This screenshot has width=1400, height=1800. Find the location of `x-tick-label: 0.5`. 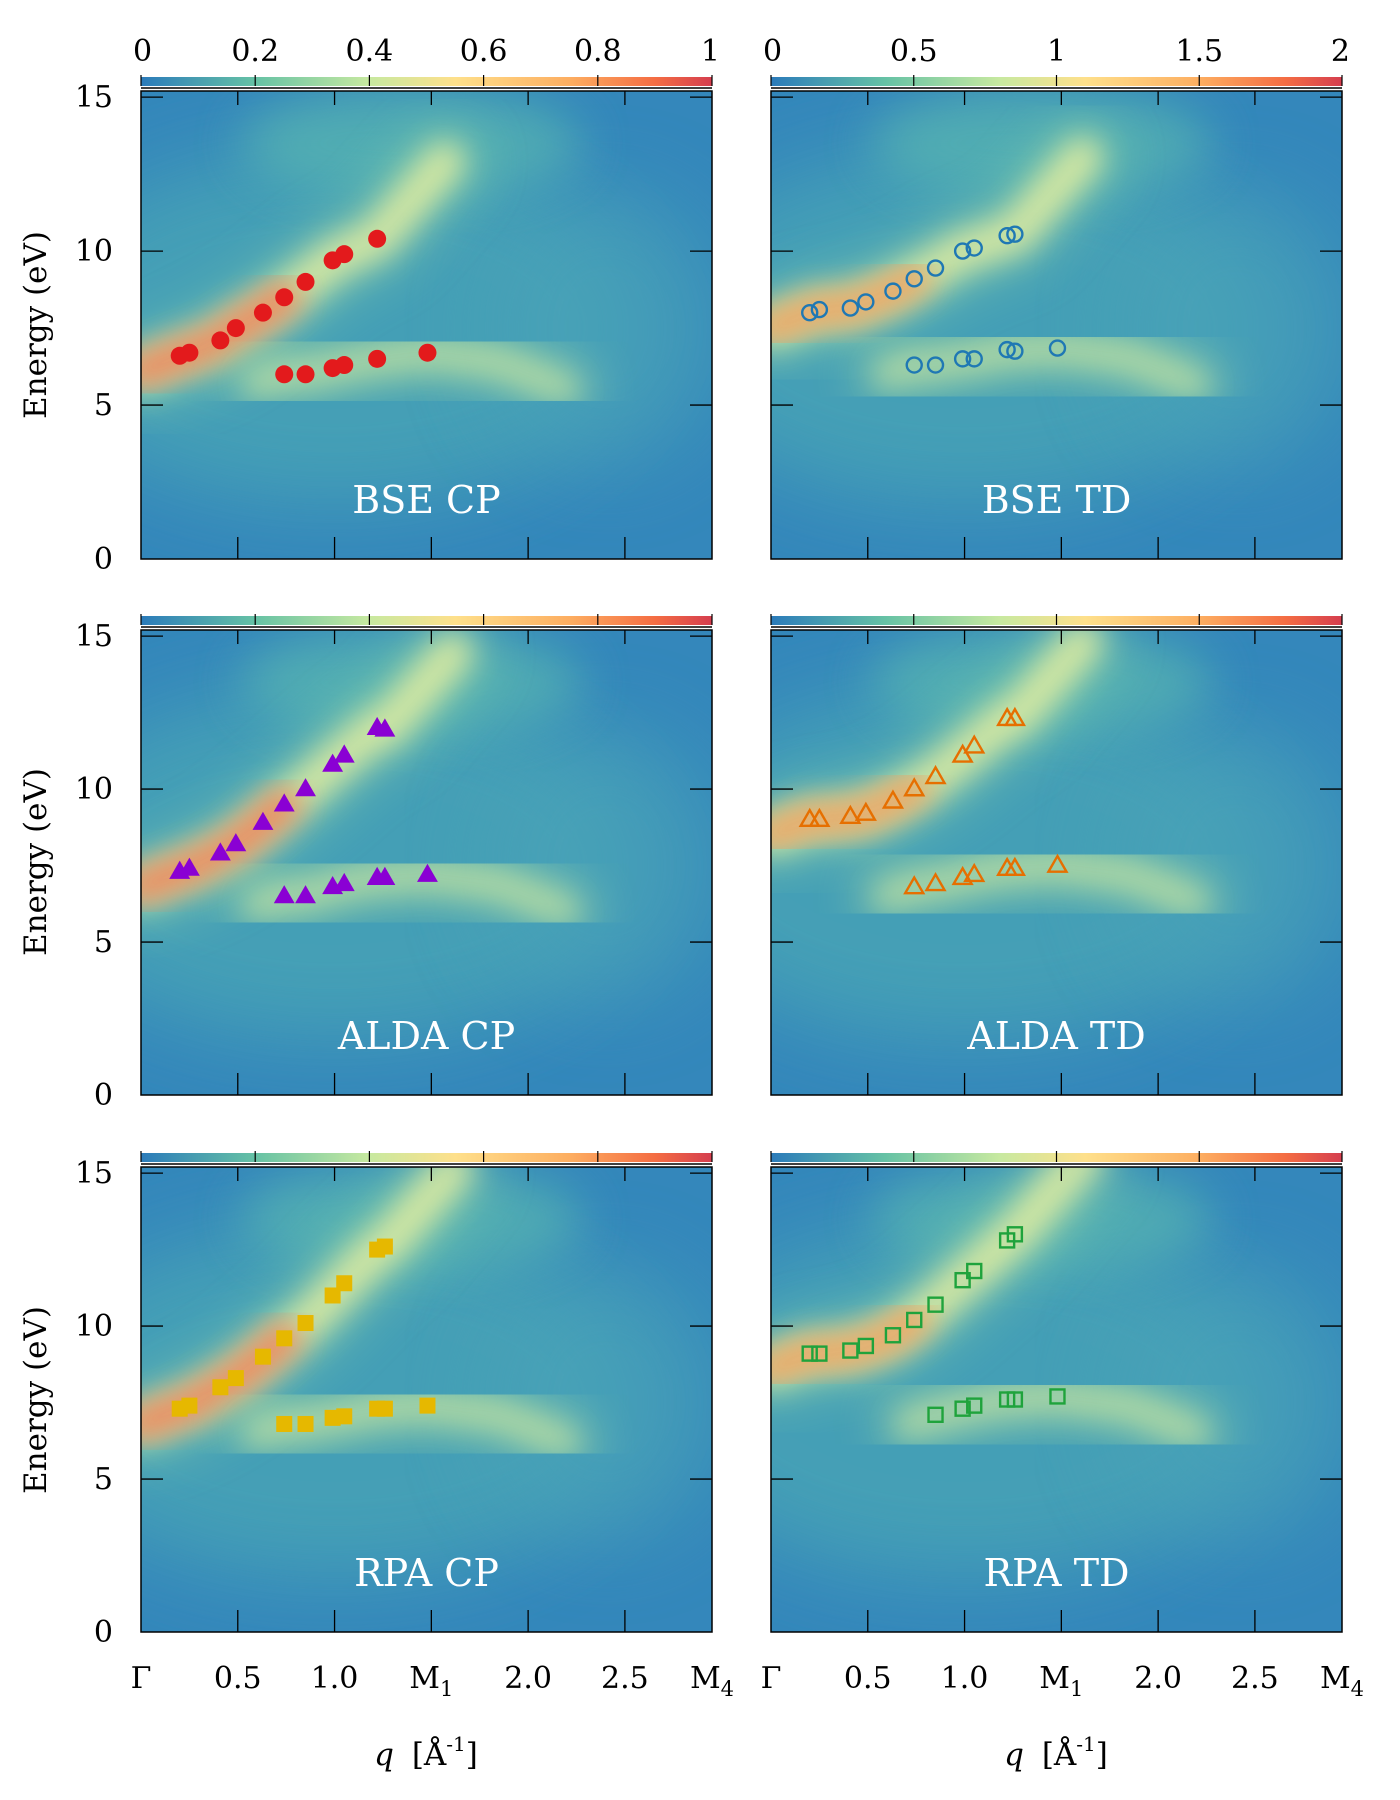

x-tick-label: 0.5 is located at coordinates (238, 1678).